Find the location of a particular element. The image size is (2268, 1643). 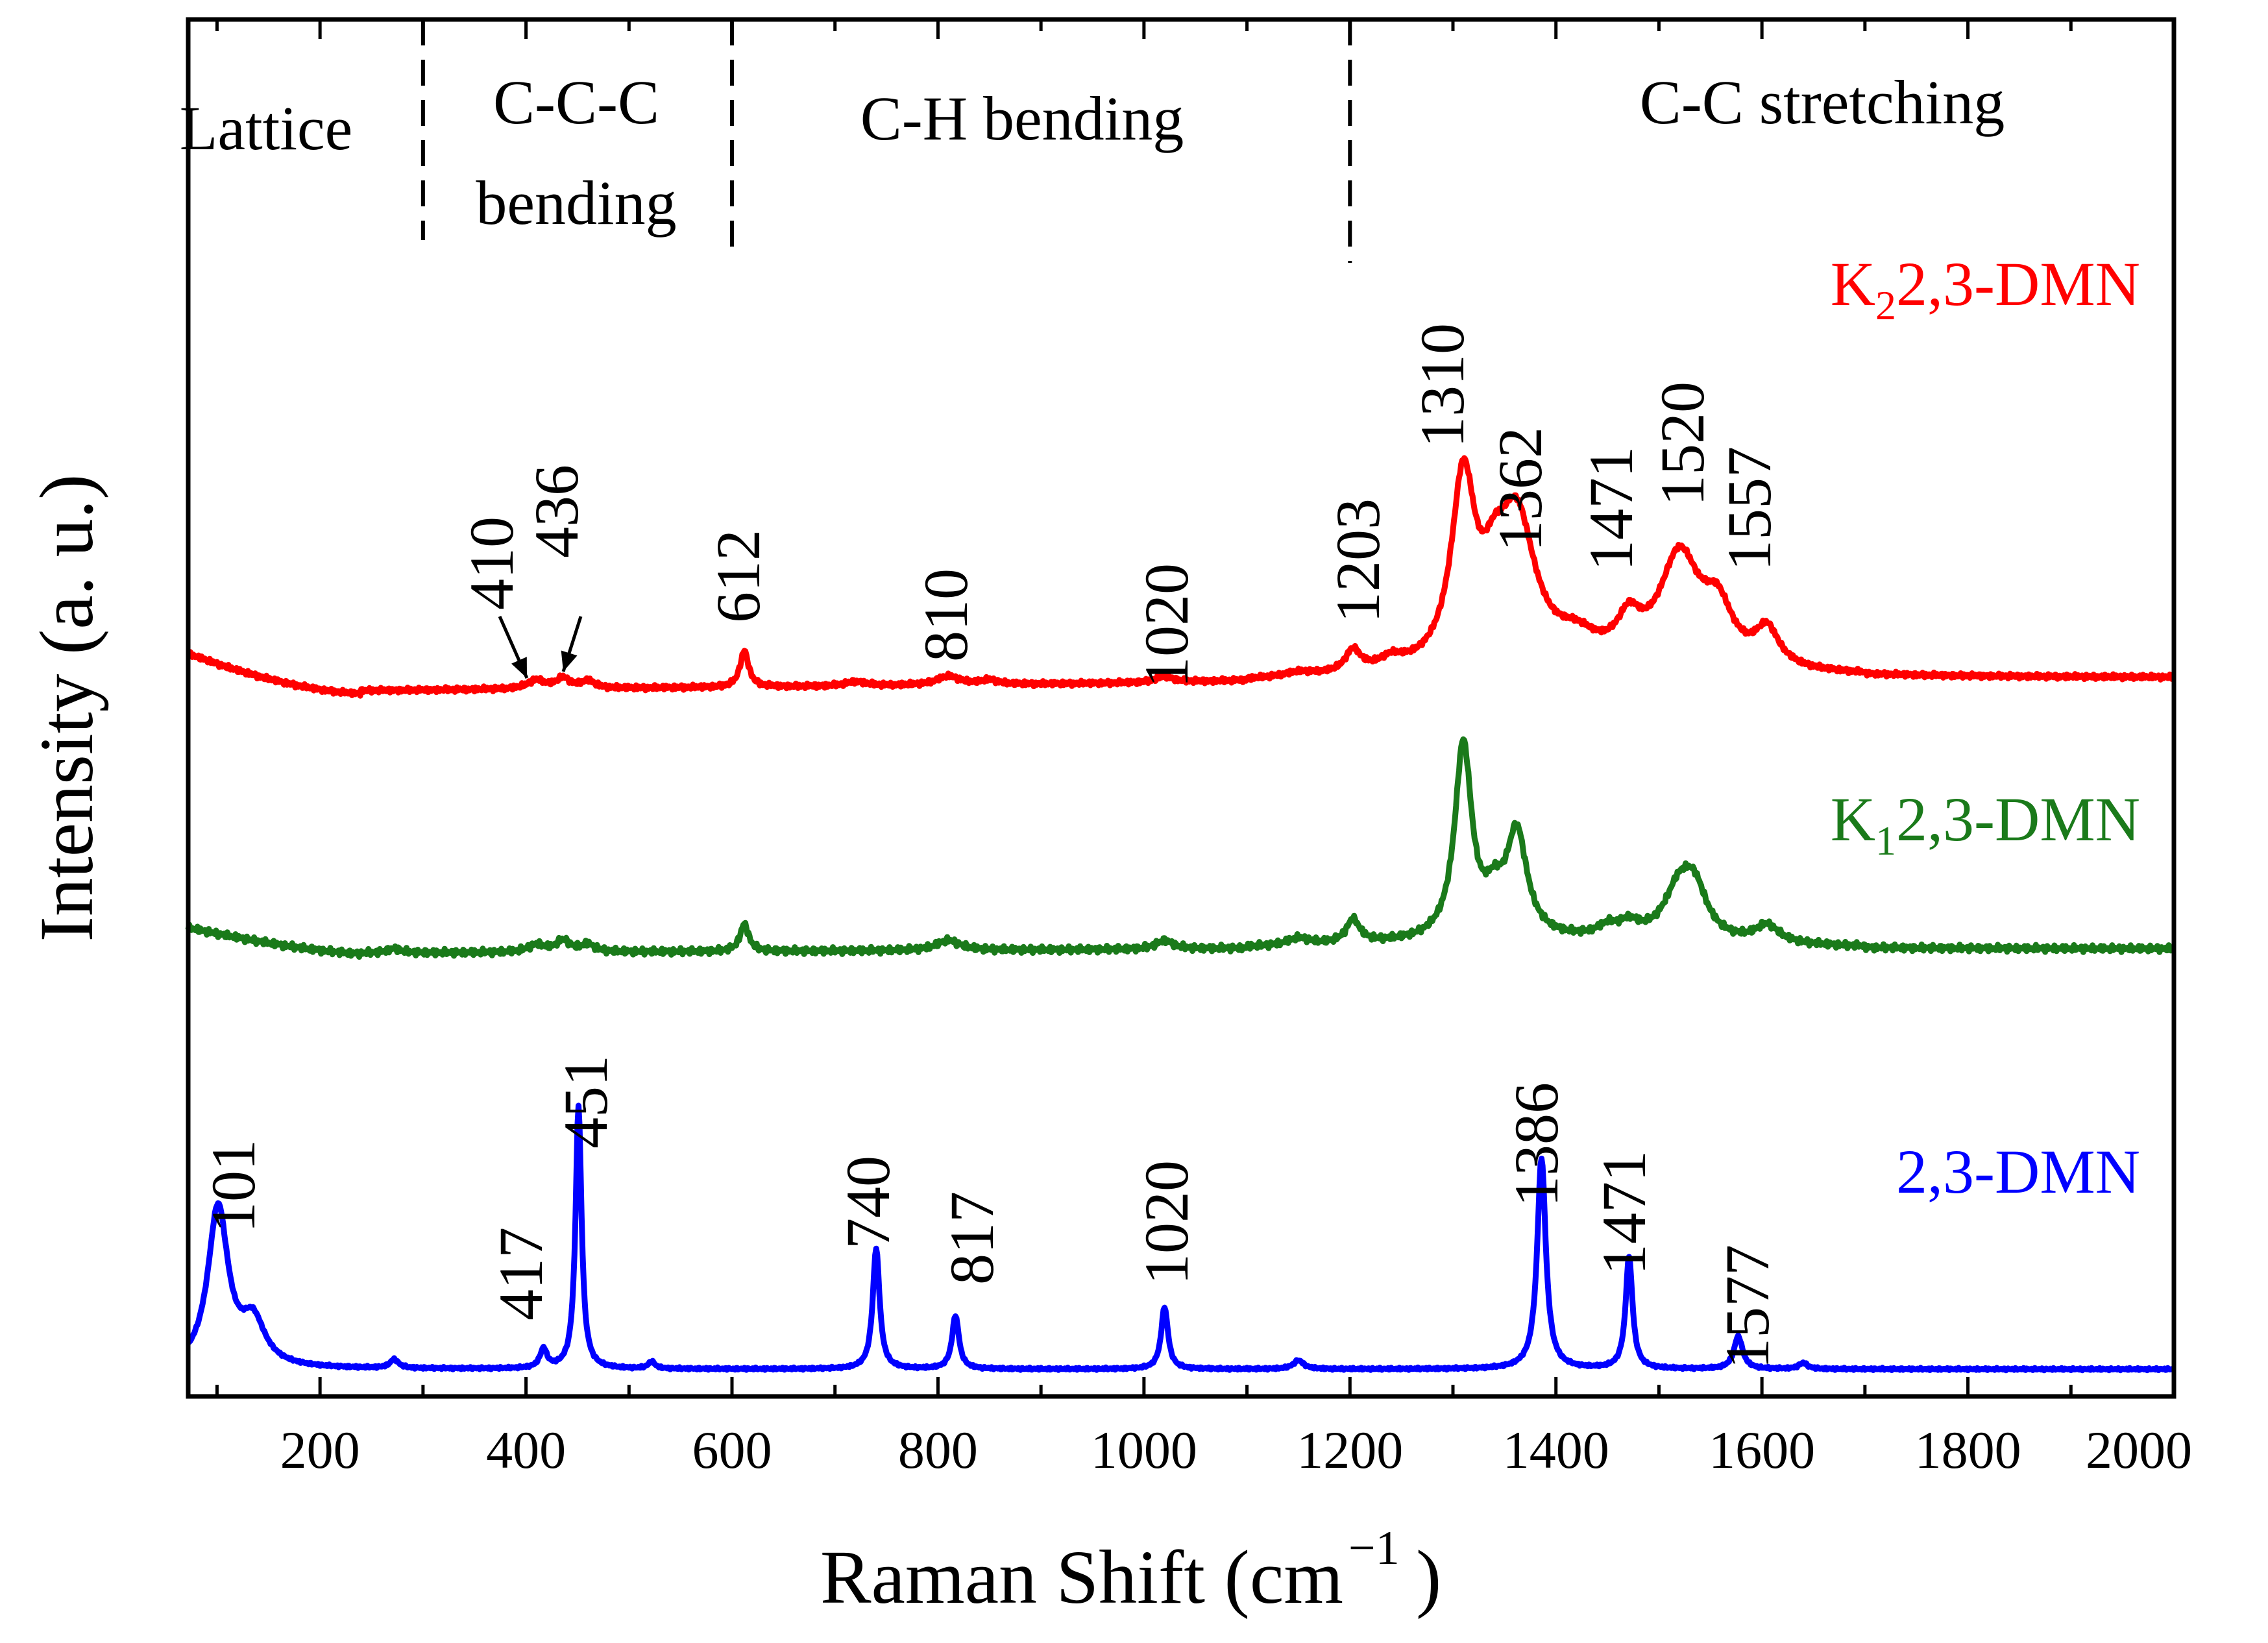

peak-label-red: 410 is located at coordinates (491, 563).